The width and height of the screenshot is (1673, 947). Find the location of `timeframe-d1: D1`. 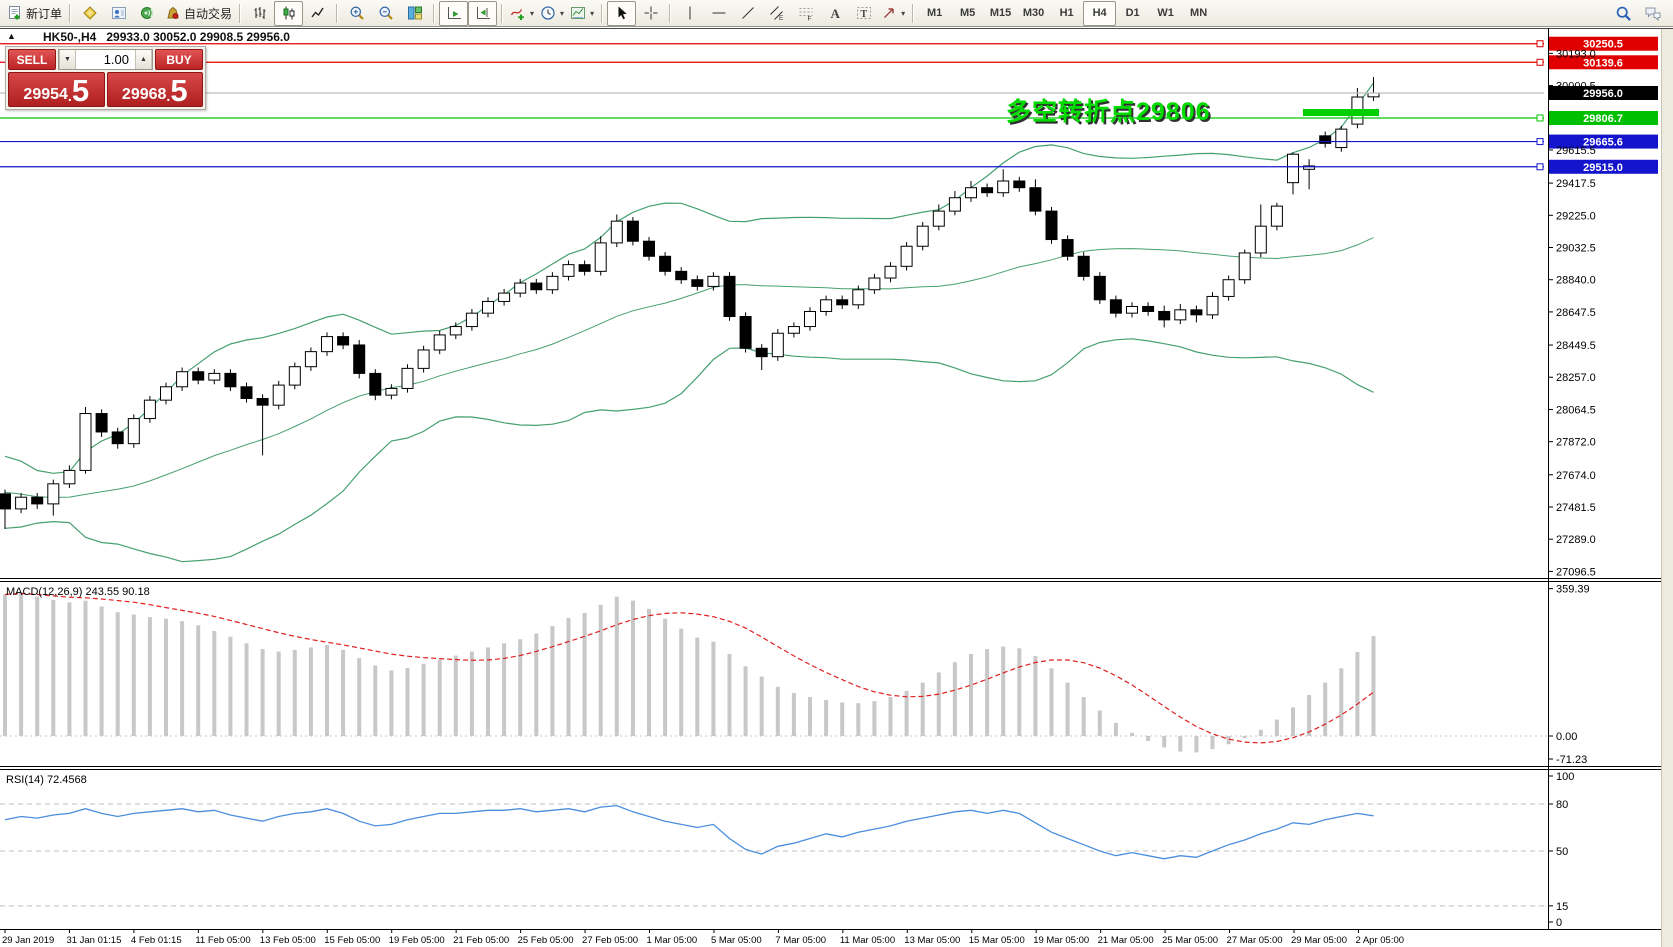

timeframe-d1: D1 is located at coordinates (1132, 13).